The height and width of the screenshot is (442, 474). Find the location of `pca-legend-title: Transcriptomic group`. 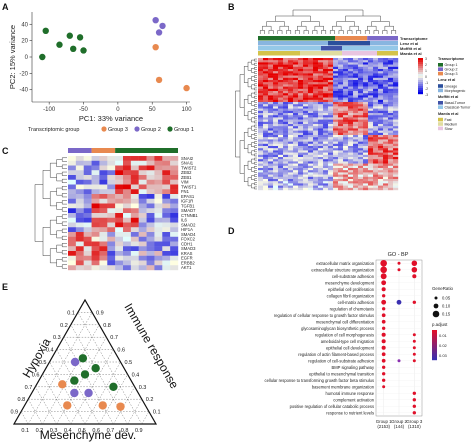

pca-legend-title: Transcriptomic group is located at coordinates (53, 130).